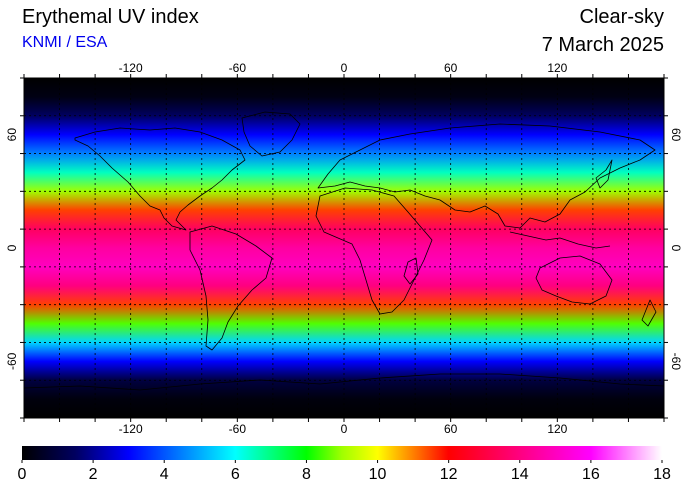 This screenshot has height=490, width=688. Describe the element at coordinates (231, 288) in the screenshot. I see `coast-south-america` at that location.